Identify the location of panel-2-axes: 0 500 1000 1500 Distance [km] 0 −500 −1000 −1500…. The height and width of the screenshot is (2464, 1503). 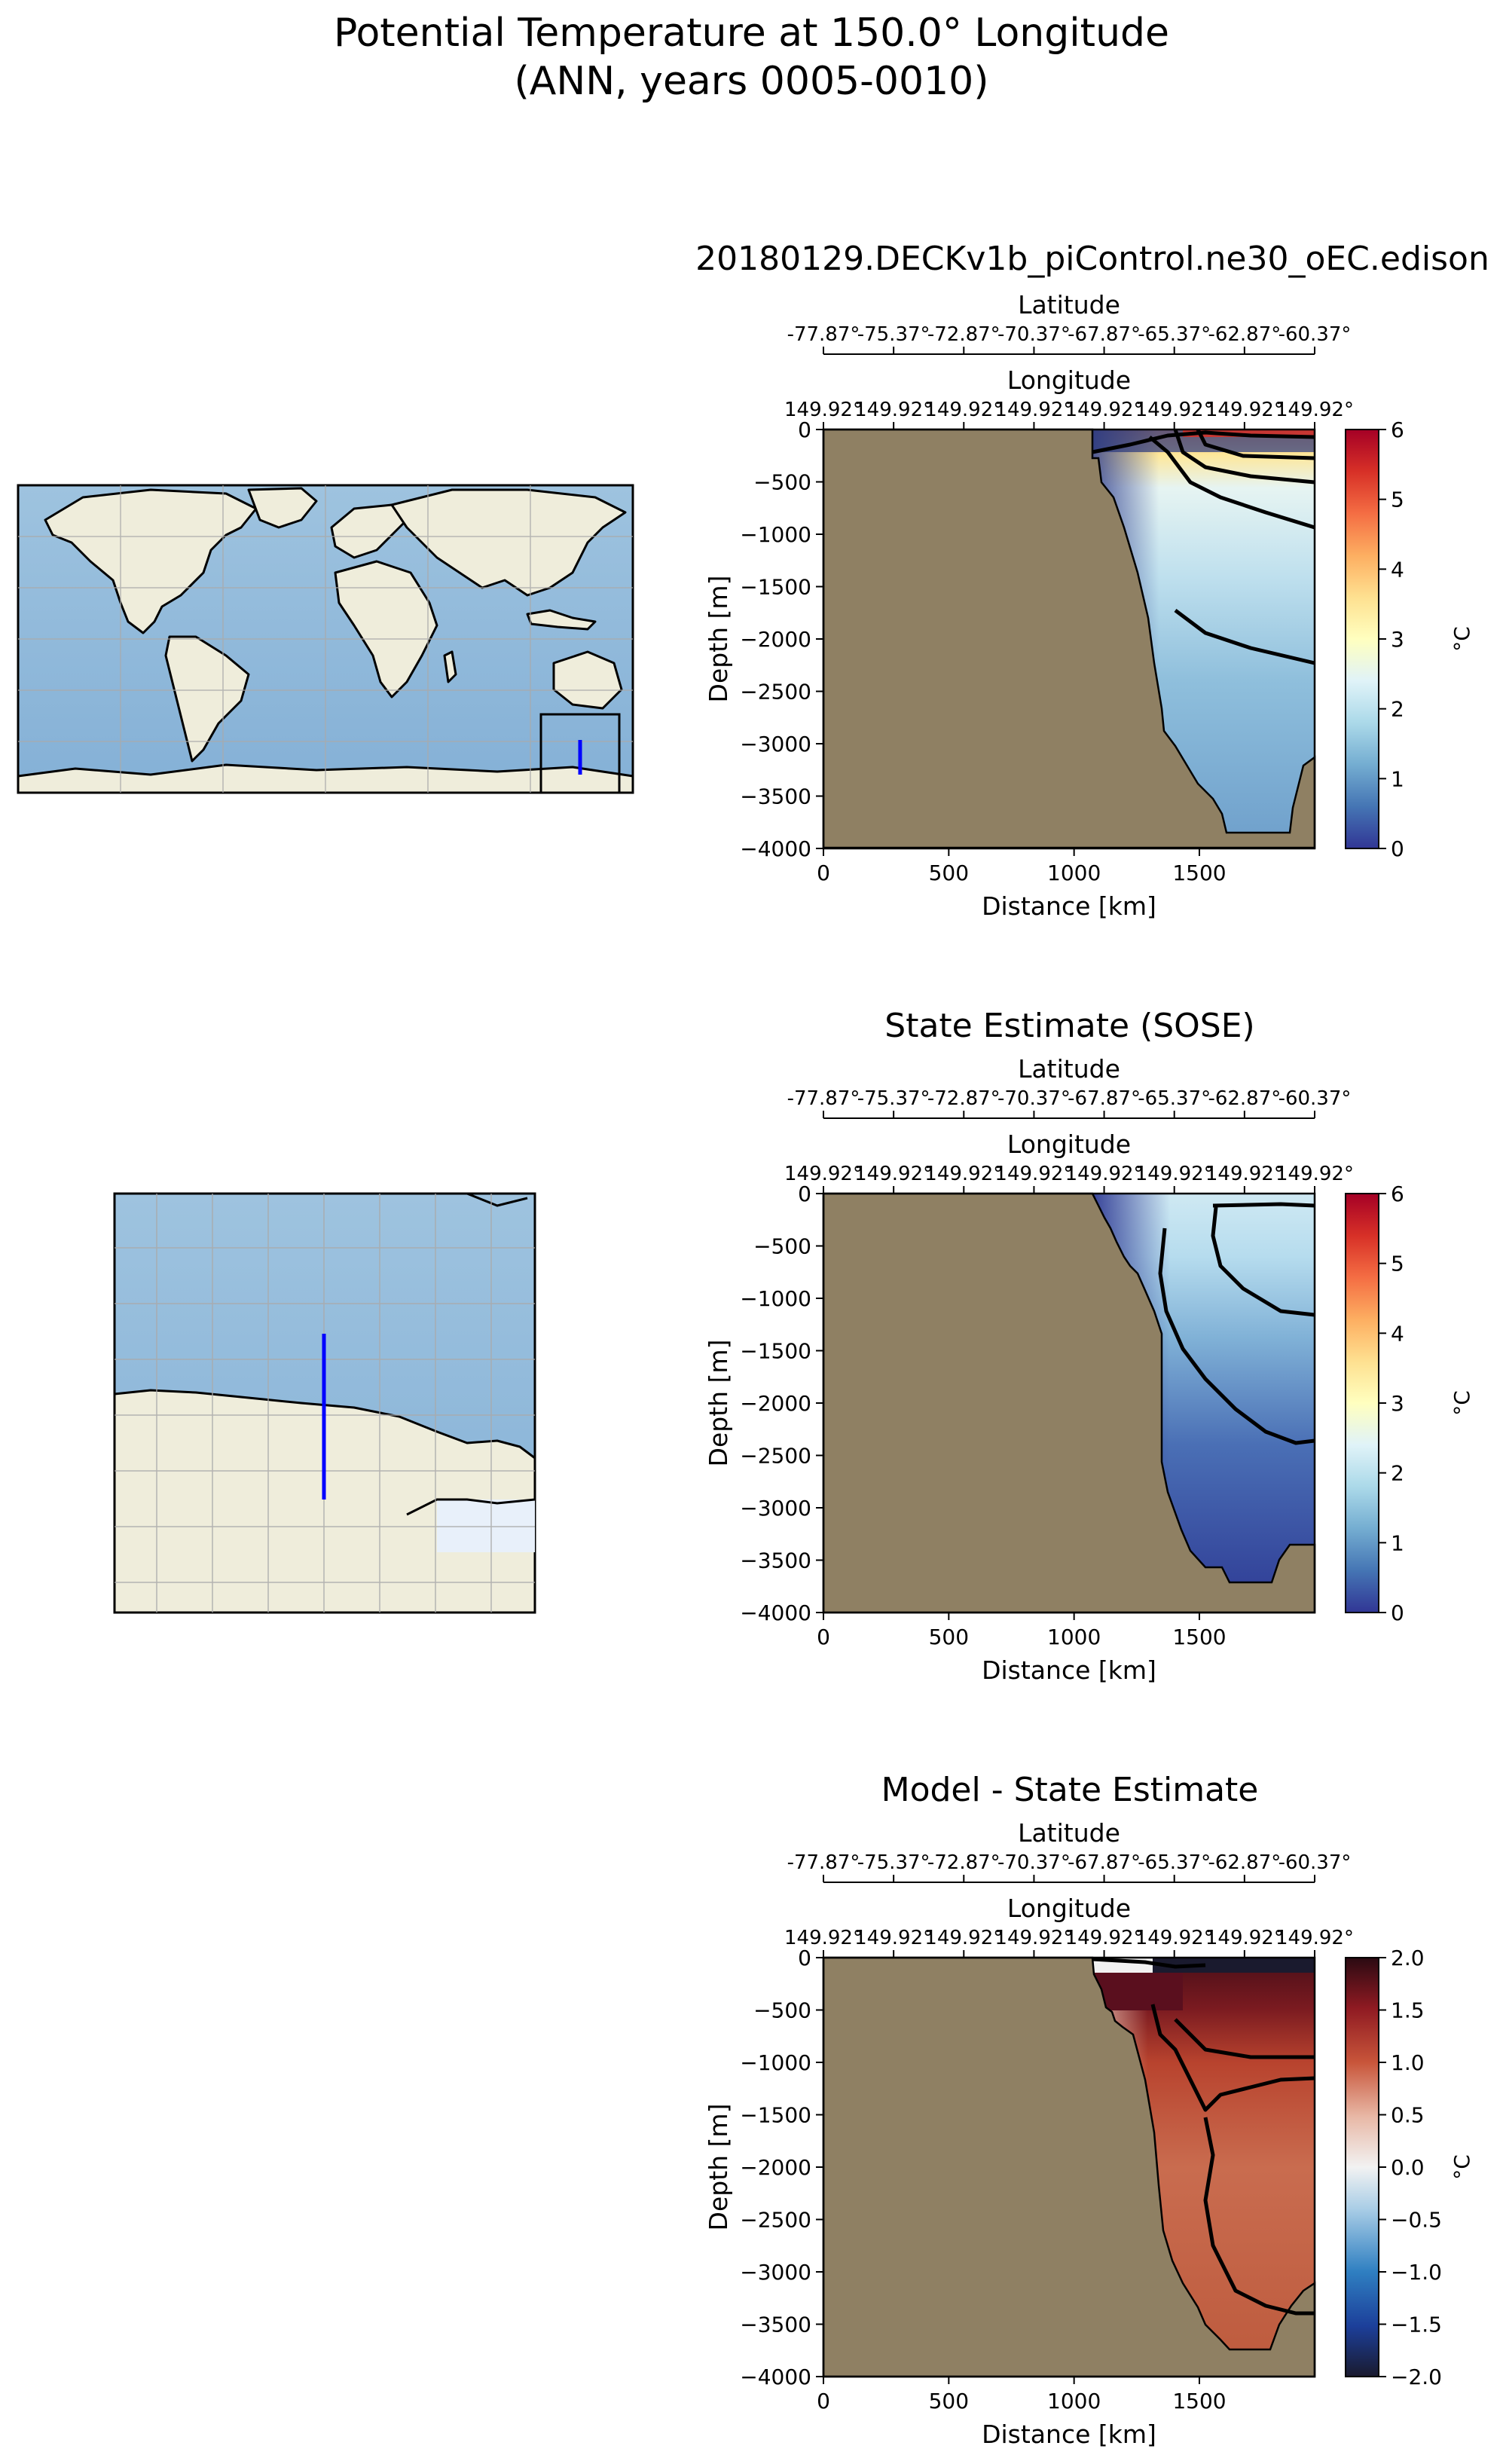
(1089, 1369).